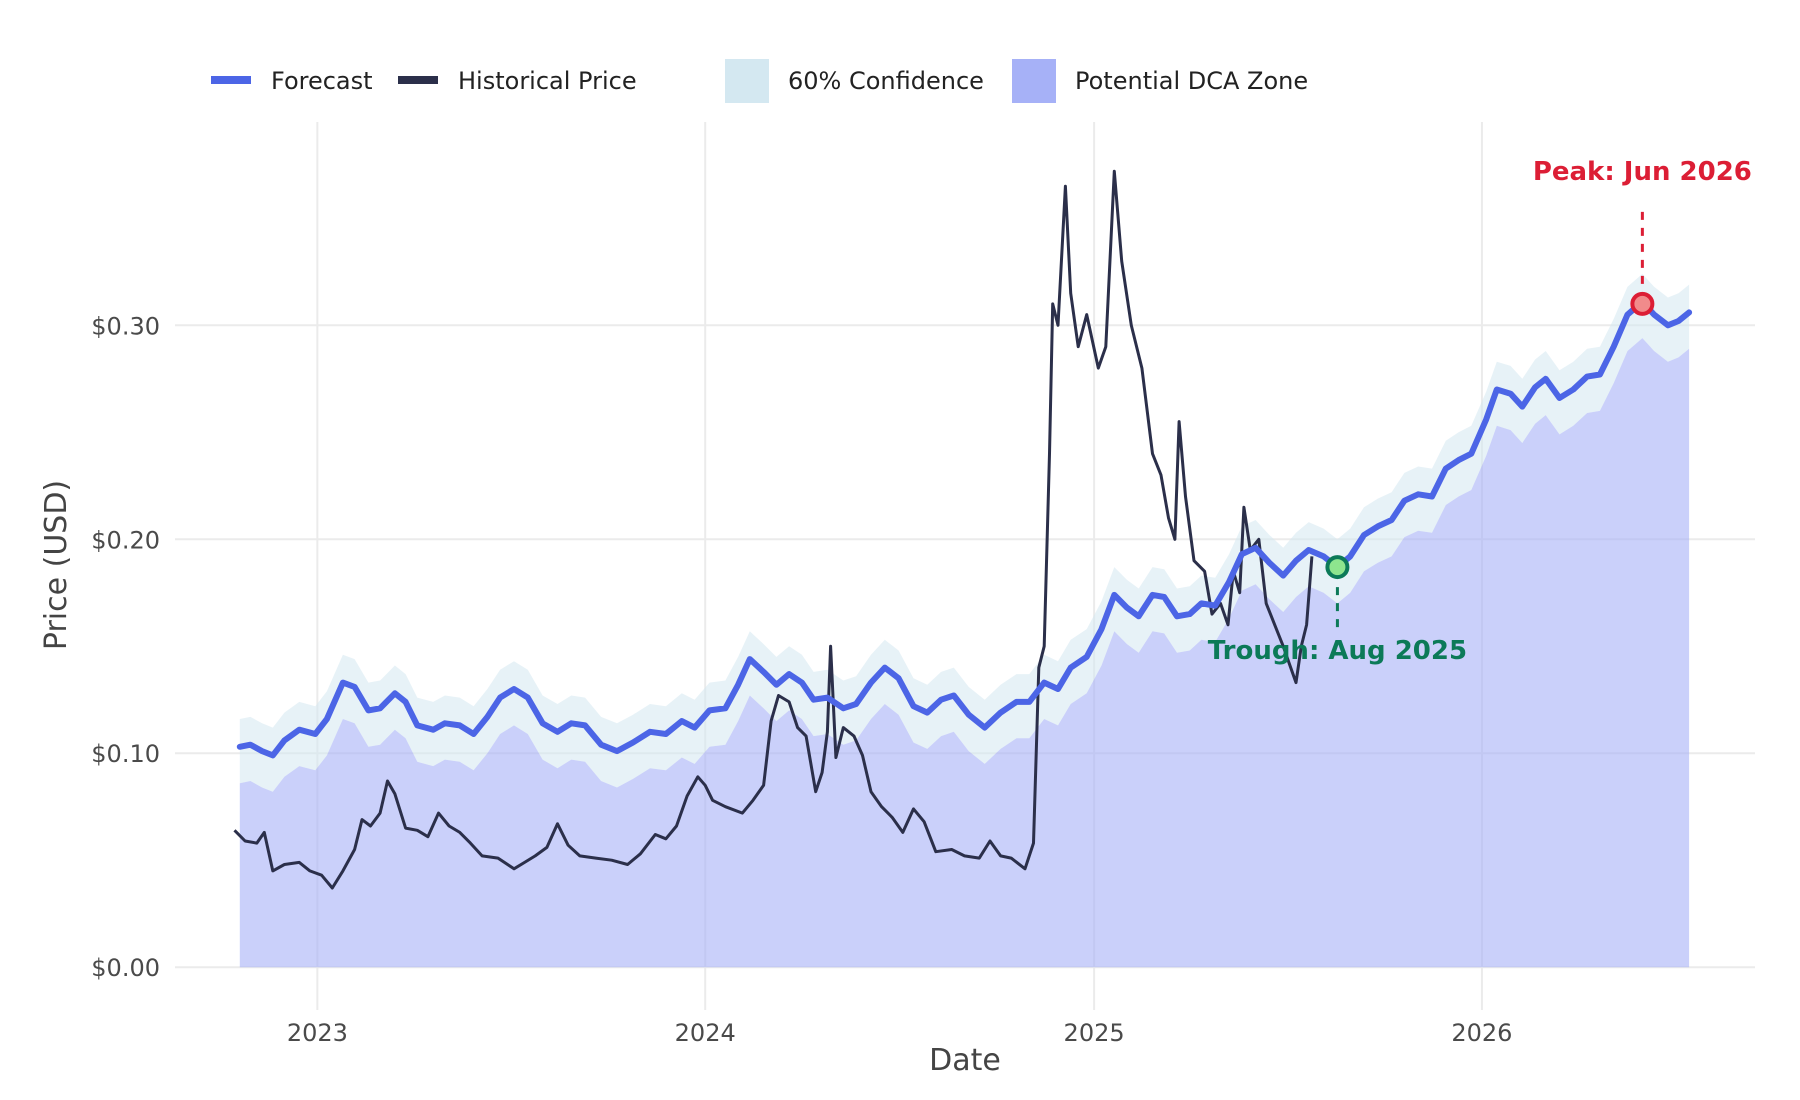  I want to click on x-tick-label: 2025, so click(1094, 1033).